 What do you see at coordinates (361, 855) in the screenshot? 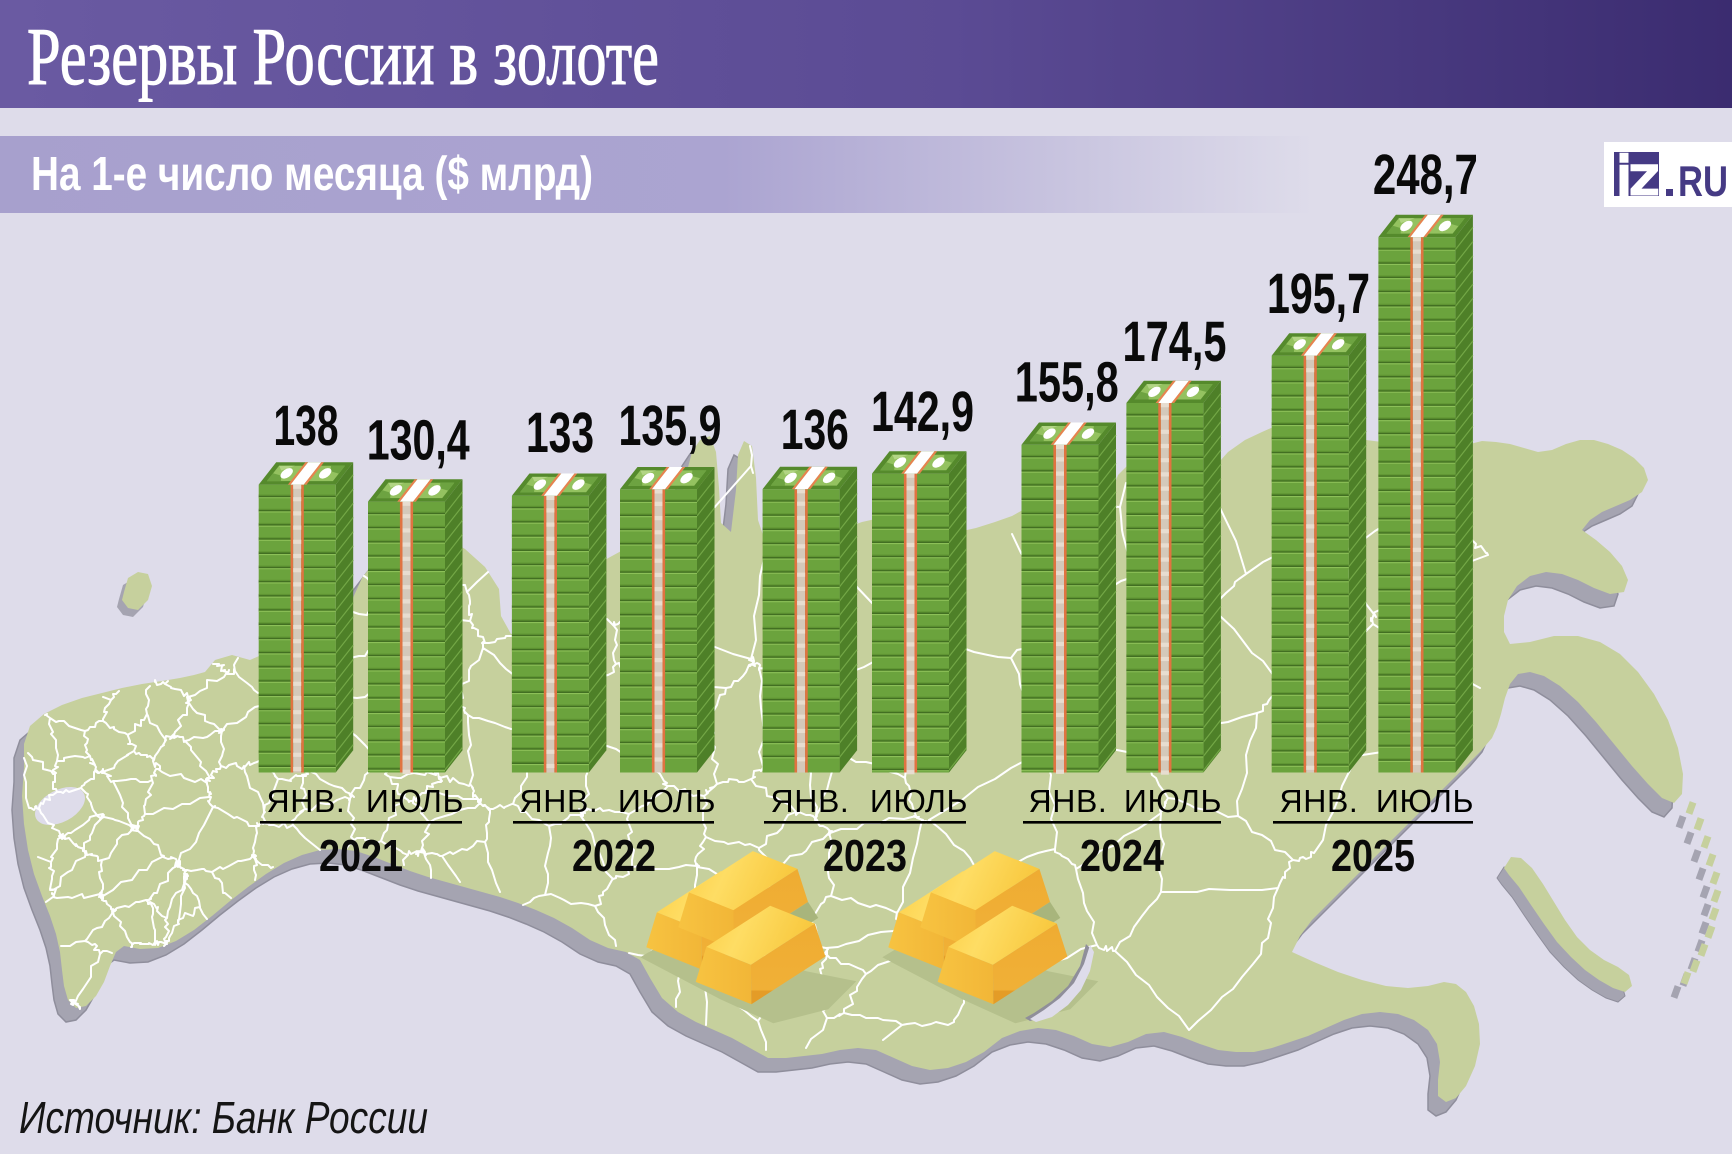
I see `svg-text: 2021` at bounding box center [361, 855].